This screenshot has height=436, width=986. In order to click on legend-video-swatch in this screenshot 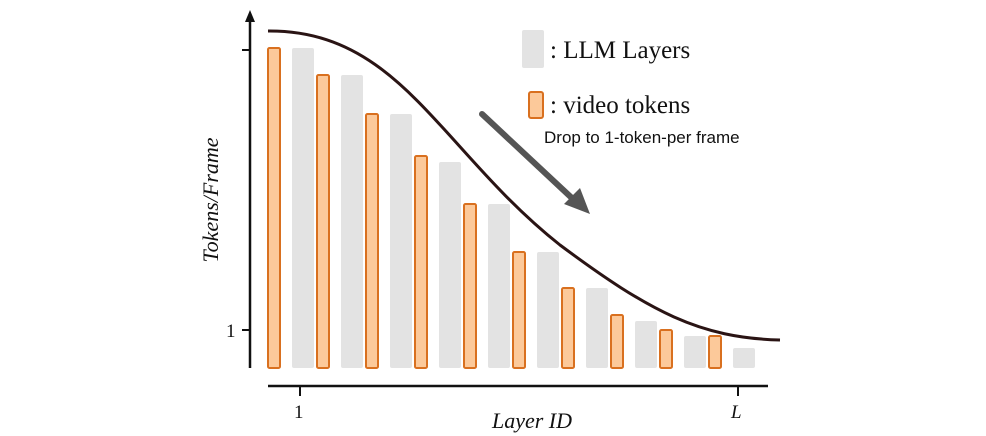, I will do `click(536, 105)`.